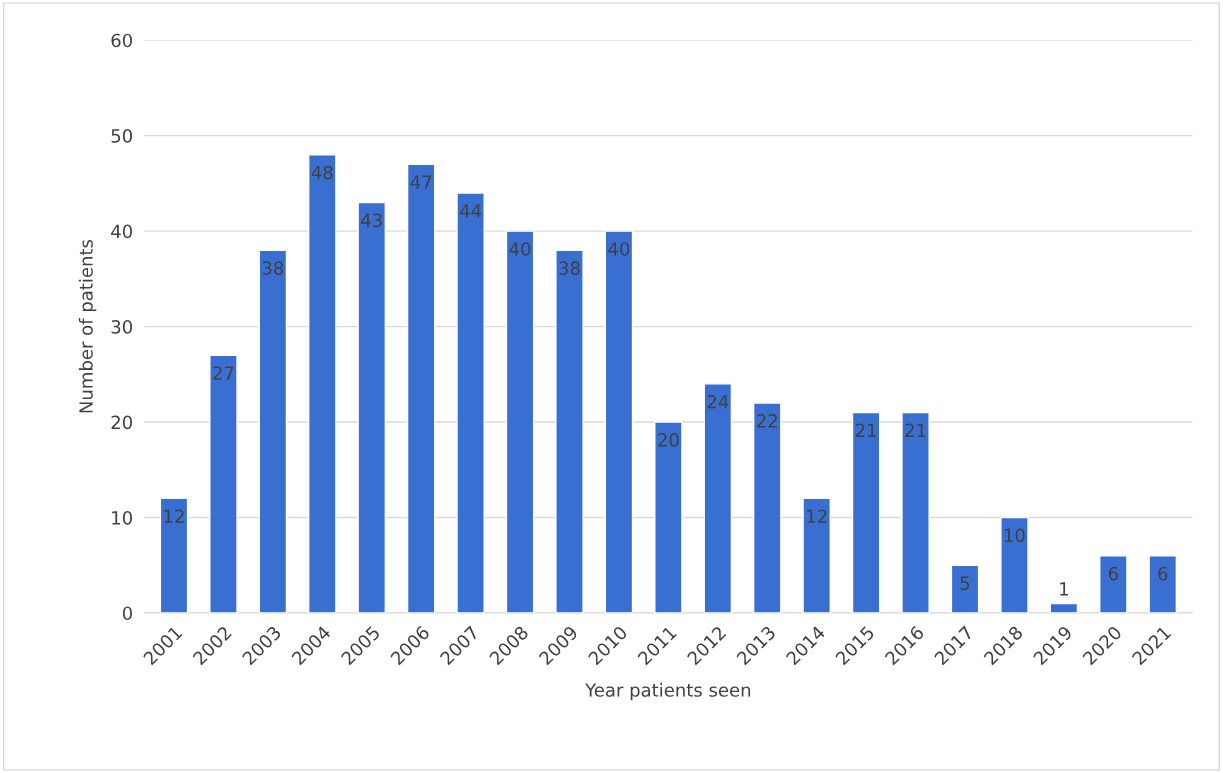 The height and width of the screenshot is (773, 1223). I want to click on data-label: 20, so click(668, 440).